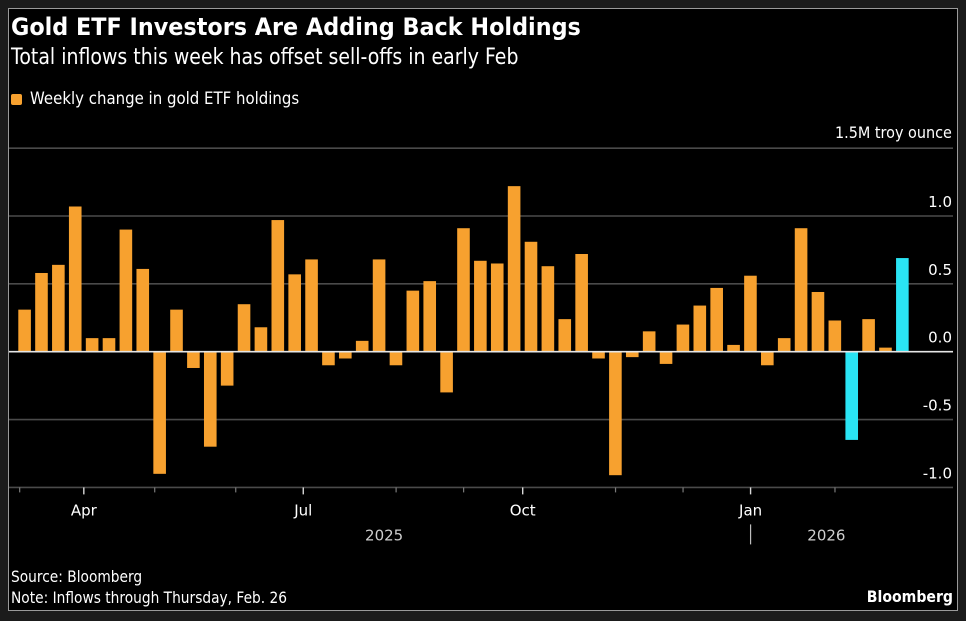 This screenshot has height=621, width=966. Describe the element at coordinates (750, 510) in the screenshot. I see `x-tick-label: Jan` at that location.